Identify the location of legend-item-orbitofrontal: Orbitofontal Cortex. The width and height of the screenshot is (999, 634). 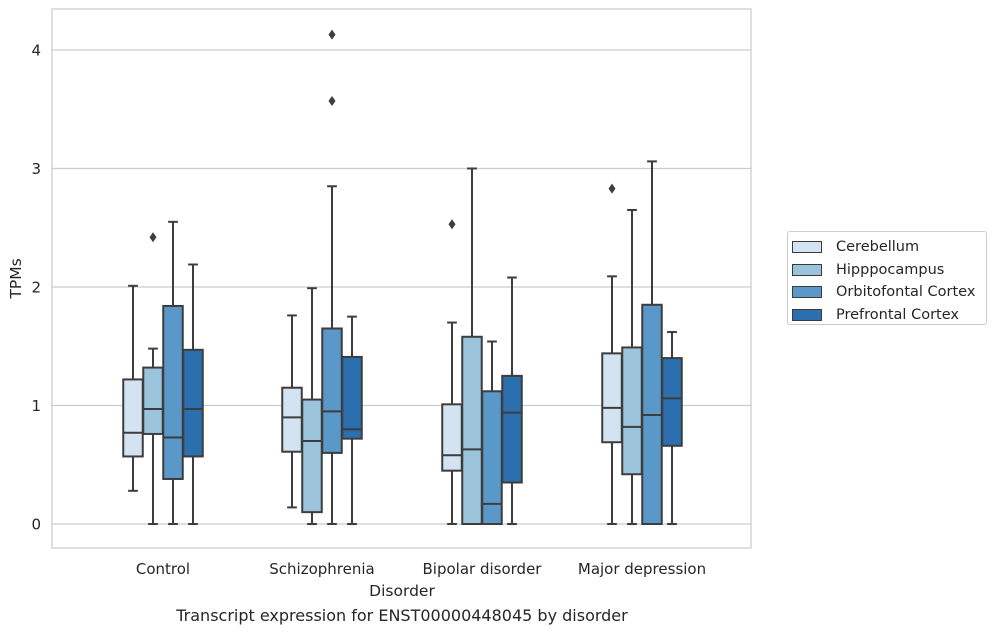
(889, 292).